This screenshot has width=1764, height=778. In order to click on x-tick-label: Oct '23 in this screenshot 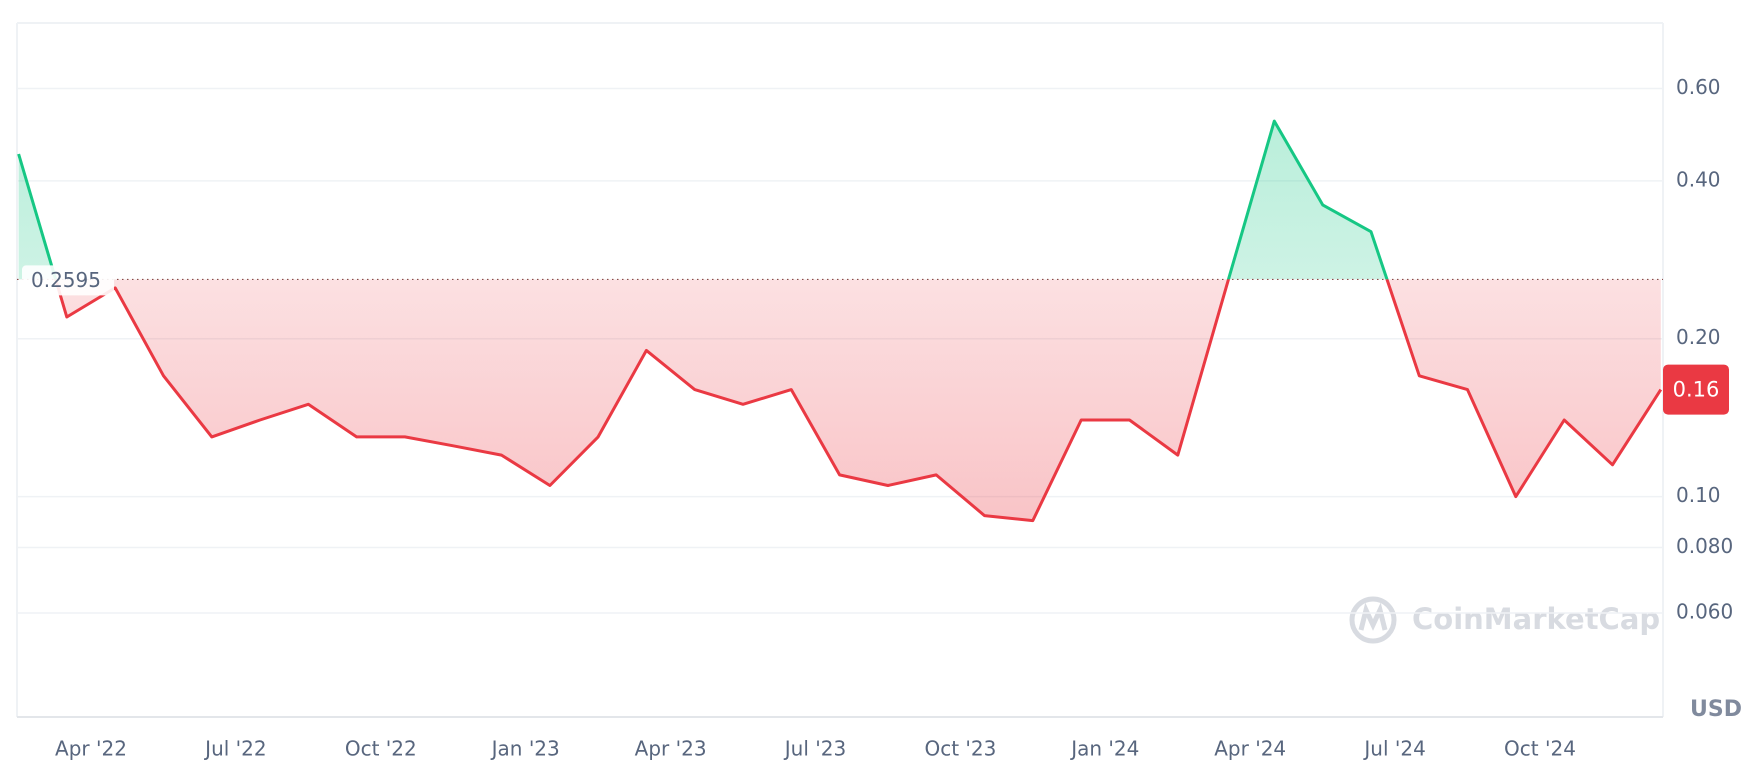, I will do `click(960, 749)`.